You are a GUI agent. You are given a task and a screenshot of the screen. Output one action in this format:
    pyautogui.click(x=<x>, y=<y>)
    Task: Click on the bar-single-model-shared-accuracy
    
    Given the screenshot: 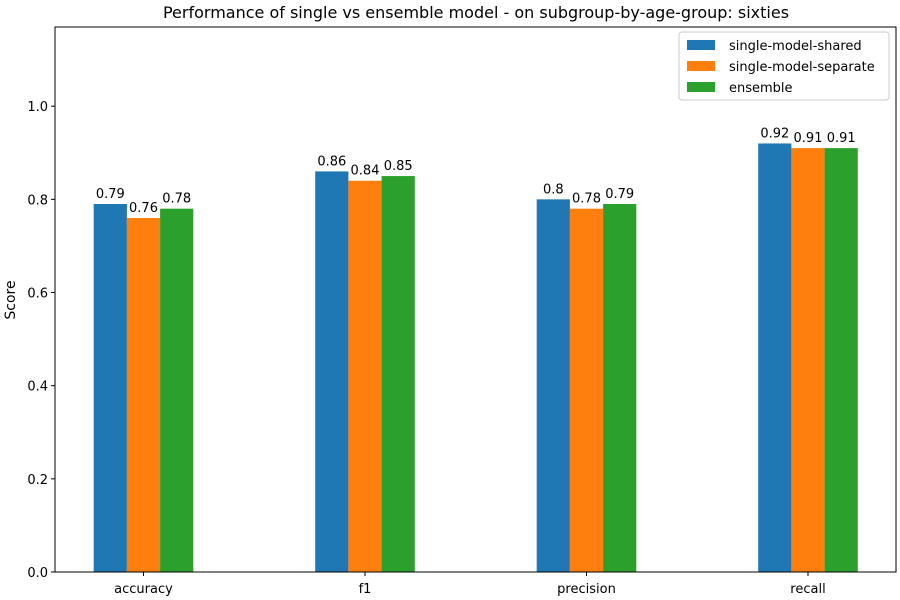 What is the action you would take?
    pyautogui.click(x=110, y=388)
    